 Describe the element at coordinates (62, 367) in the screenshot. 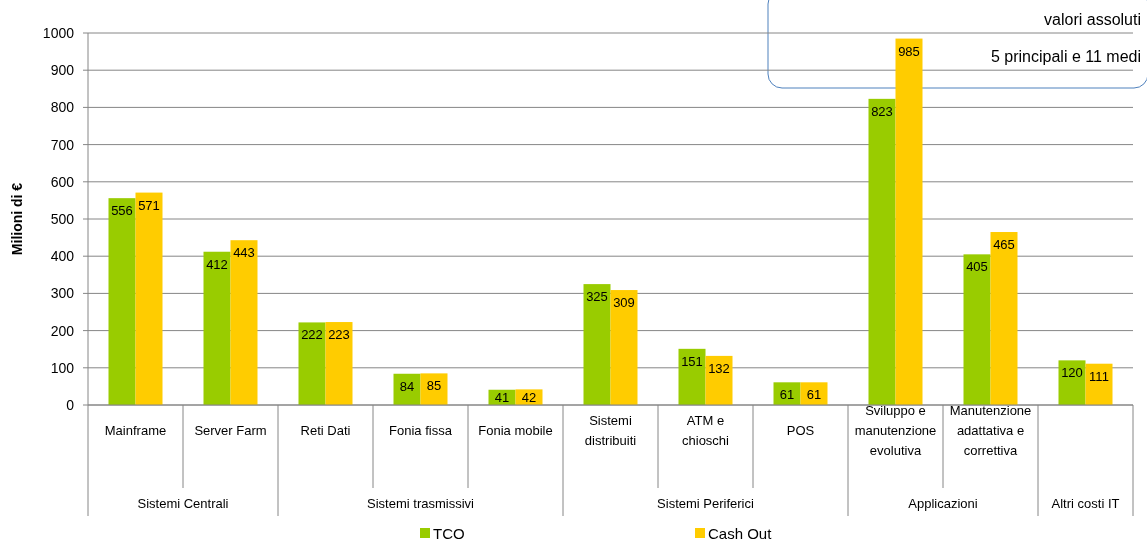

I see `y-tick-label: 100` at that location.